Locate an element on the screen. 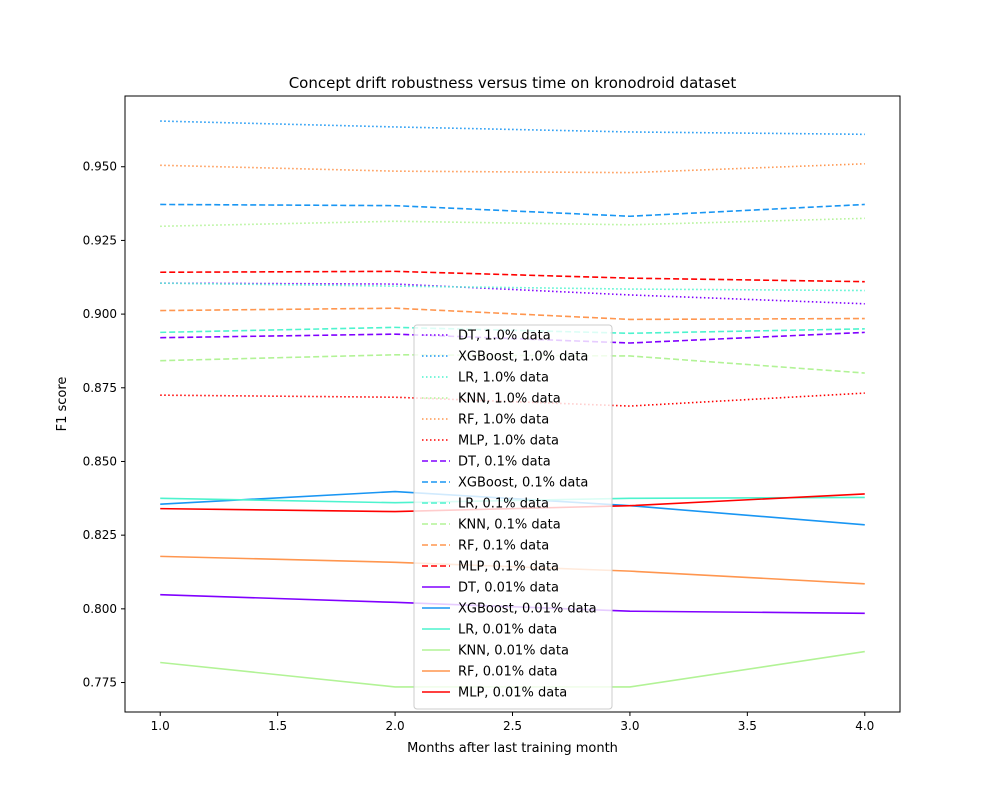  x-tick-label: 2.0 is located at coordinates (395, 726).